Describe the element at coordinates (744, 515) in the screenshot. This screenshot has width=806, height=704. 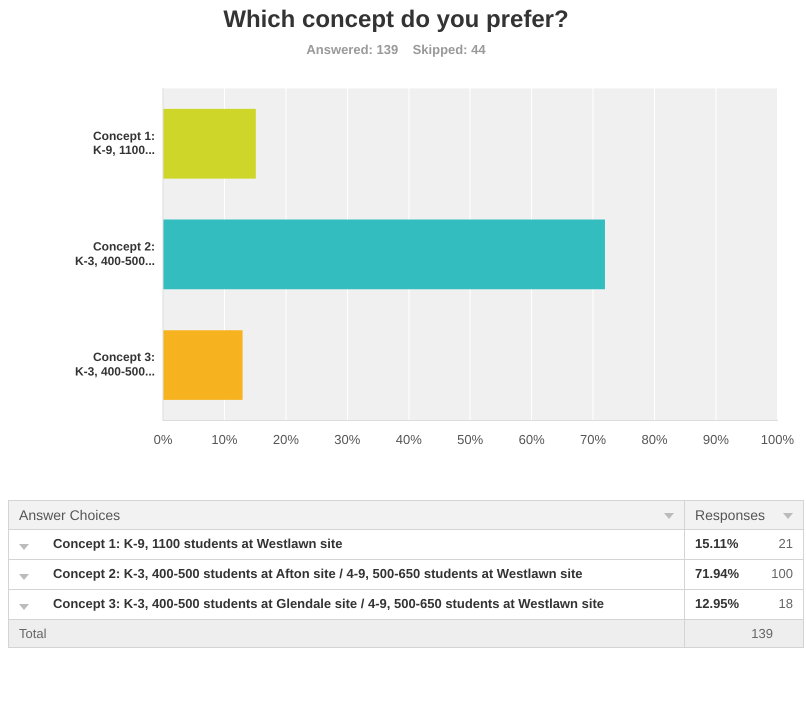
I see `text: Responses` at that location.